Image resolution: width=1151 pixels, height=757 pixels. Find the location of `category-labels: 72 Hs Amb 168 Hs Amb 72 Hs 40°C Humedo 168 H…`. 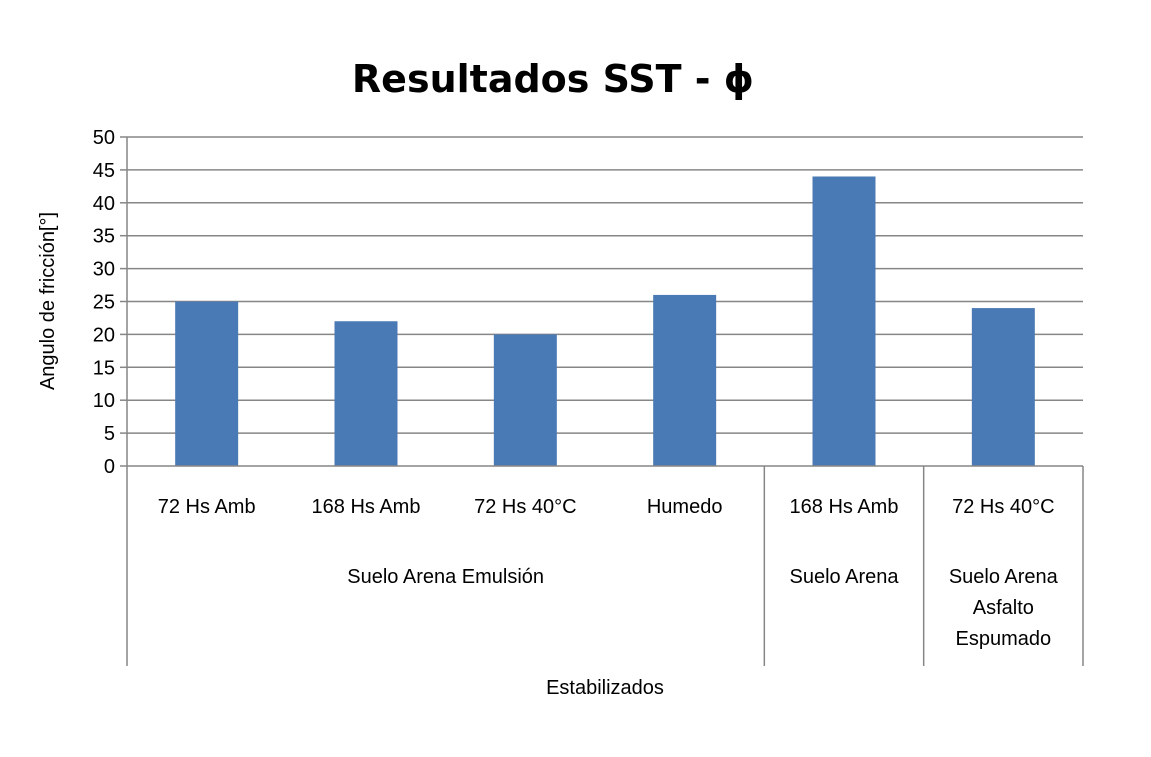

category-labels: 72 Hs Amb 168 Hs Amb 72 Hs 40°C Humedo 168 H… is located at coordinates (606, 507).